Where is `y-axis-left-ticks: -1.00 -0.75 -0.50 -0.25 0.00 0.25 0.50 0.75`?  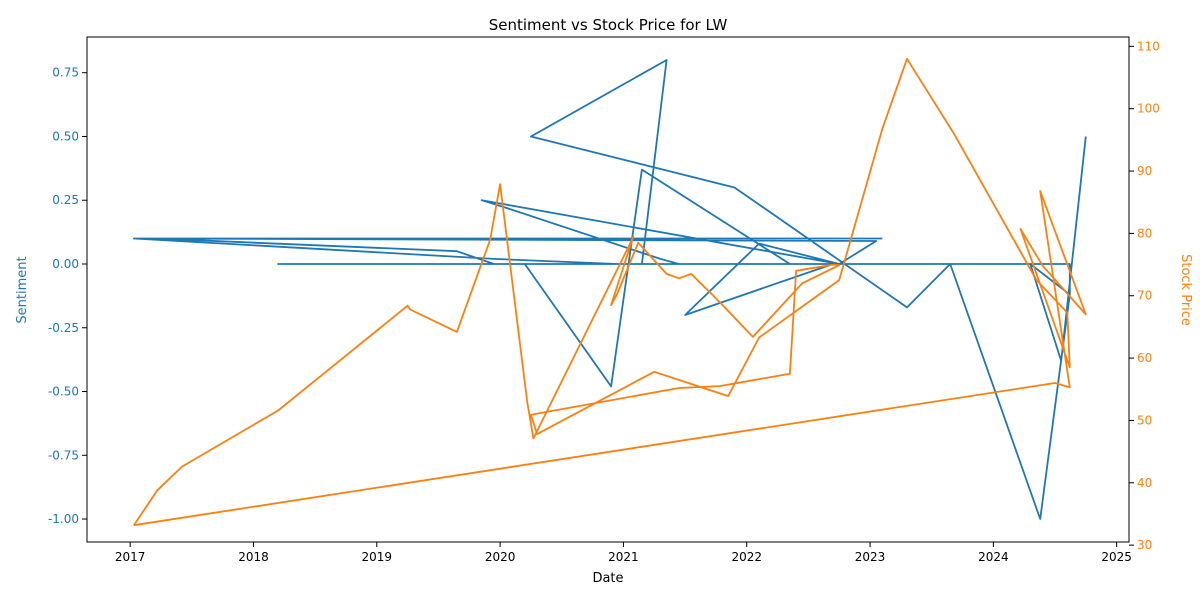 y-axis-left-ticks: -1.00 -0.75 -0.50 -0.25 0.00 0.25 0.50 0.75 is located at coordinates (67, 296).